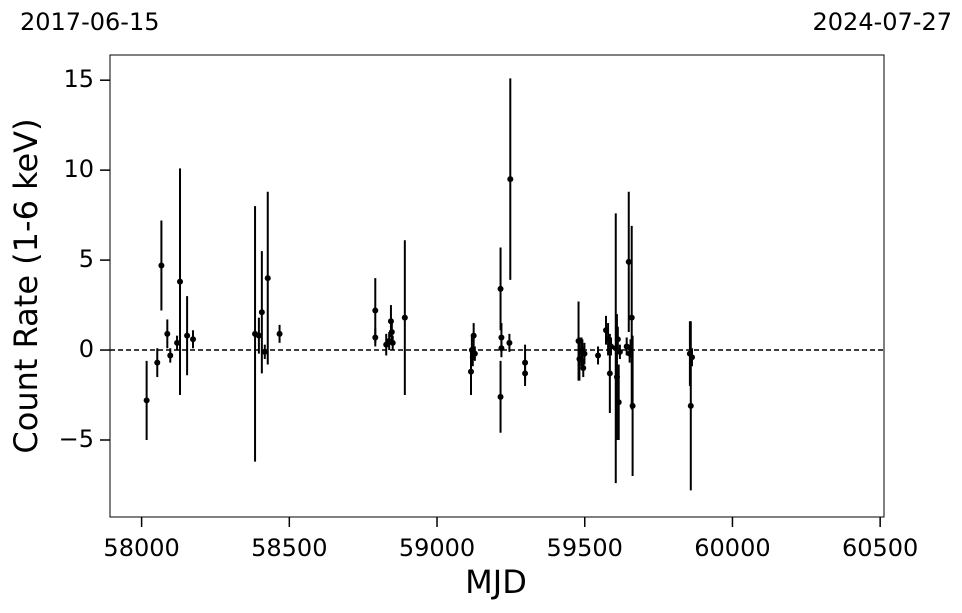 The width and height of the screenshot is (962, 613). Describe the element at coordinates (585, 548) in the screenshot. I see `x-tick-label: 59500` at that location.